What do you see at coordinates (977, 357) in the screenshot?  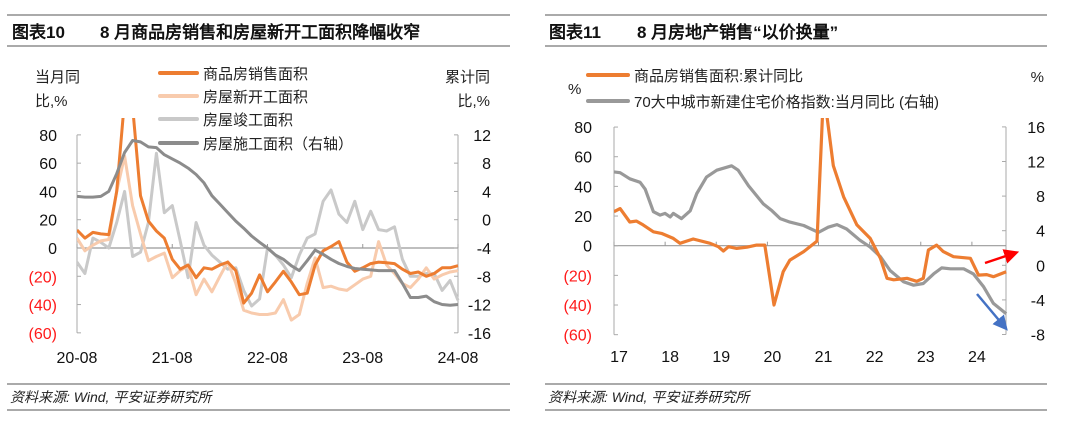 I see `x-tick-label: 24` at bounding box center [977, 357].